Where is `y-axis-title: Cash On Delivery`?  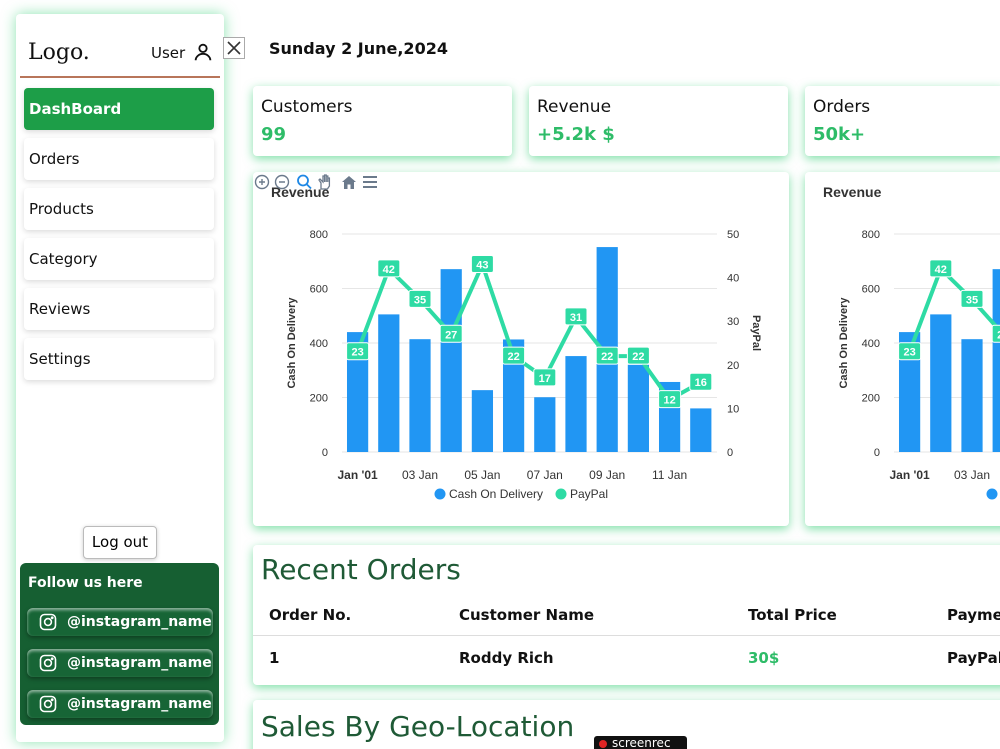
y-axis-title: Cash On Delivery is located at coordinates (844, 343).